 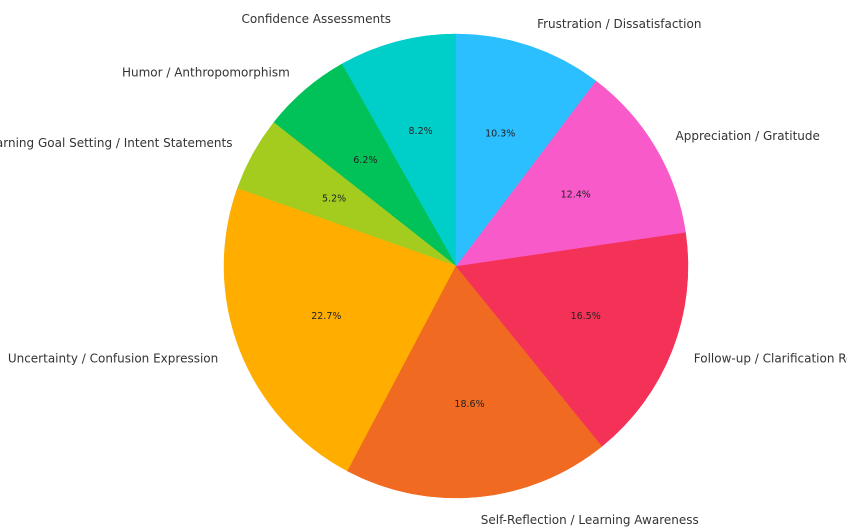 What do you see at coordinates (748, 136) in the screenshot?
I see `category-label-appreciation-gratitude: Appreciation / Gratitude` at bounding box center [748, 136].